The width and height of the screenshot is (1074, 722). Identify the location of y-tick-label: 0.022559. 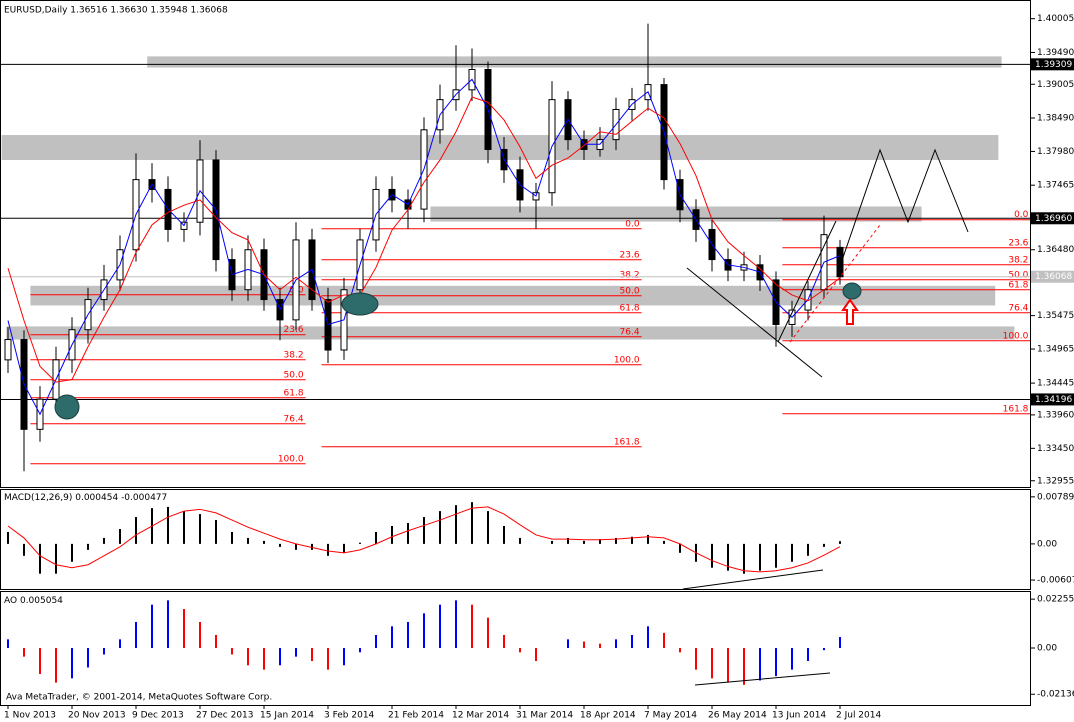
(1055, 600).